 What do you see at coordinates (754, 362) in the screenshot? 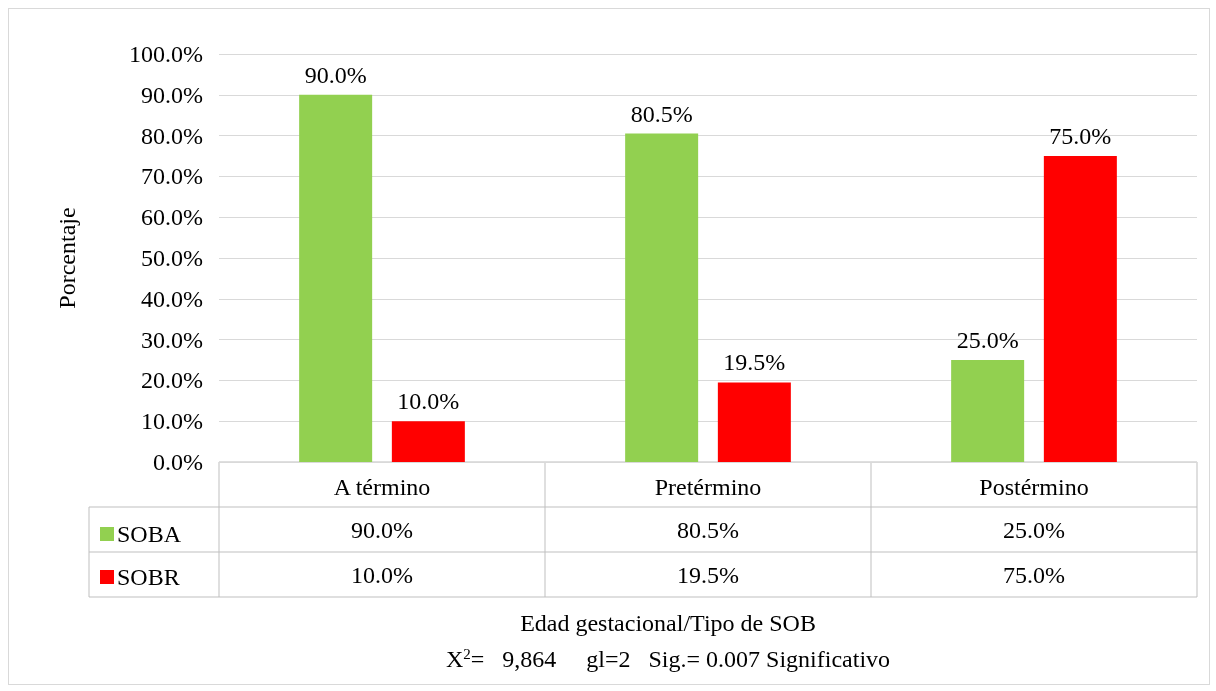
I see `text: 19.5%` at bounding box center [754, 362].